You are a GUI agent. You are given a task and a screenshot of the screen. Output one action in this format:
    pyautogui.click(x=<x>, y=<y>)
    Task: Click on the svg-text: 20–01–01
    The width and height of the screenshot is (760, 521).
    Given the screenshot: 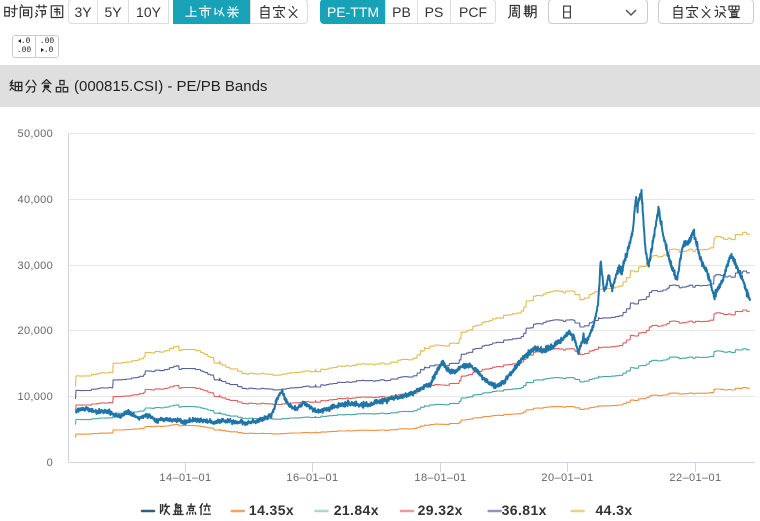 What is the action you would take?
    pyautogui.click(x=567, y=478)
    